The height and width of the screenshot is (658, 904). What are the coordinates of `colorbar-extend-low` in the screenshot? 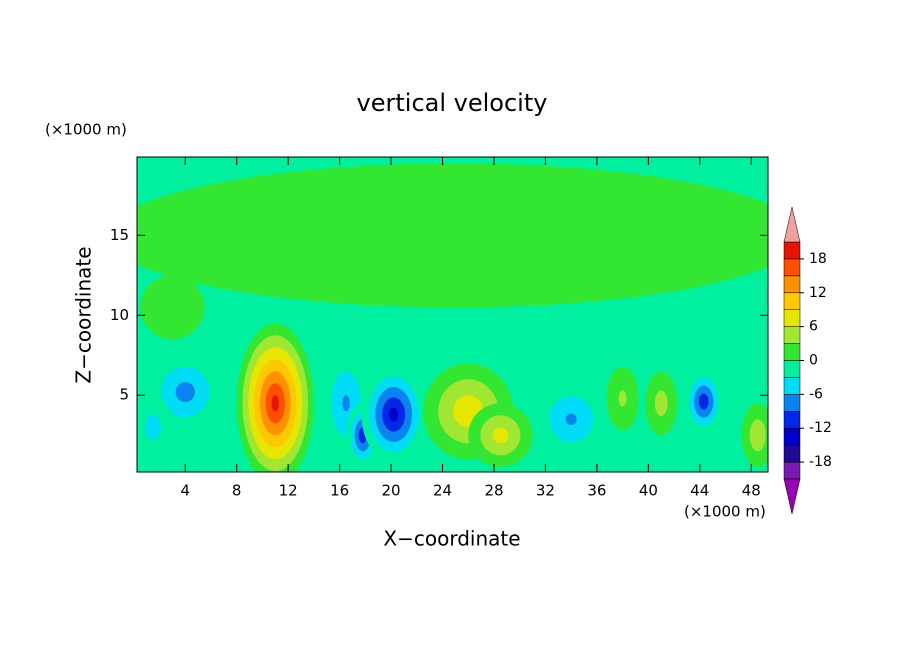 It's located at (792, 496).